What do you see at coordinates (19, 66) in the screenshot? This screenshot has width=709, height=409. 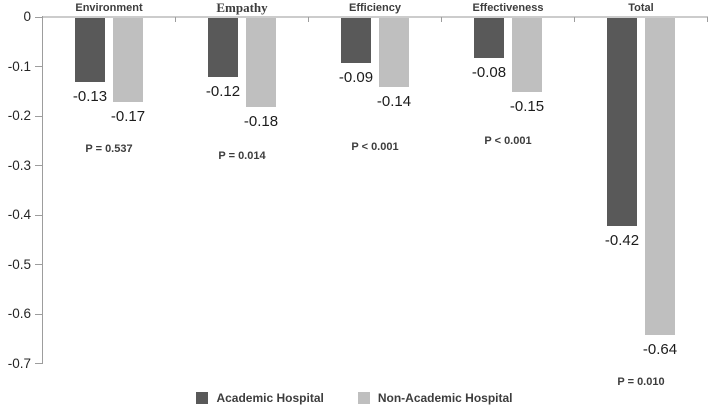 I see `y-tick-label: -0.1` at bounding box center [19, 66].